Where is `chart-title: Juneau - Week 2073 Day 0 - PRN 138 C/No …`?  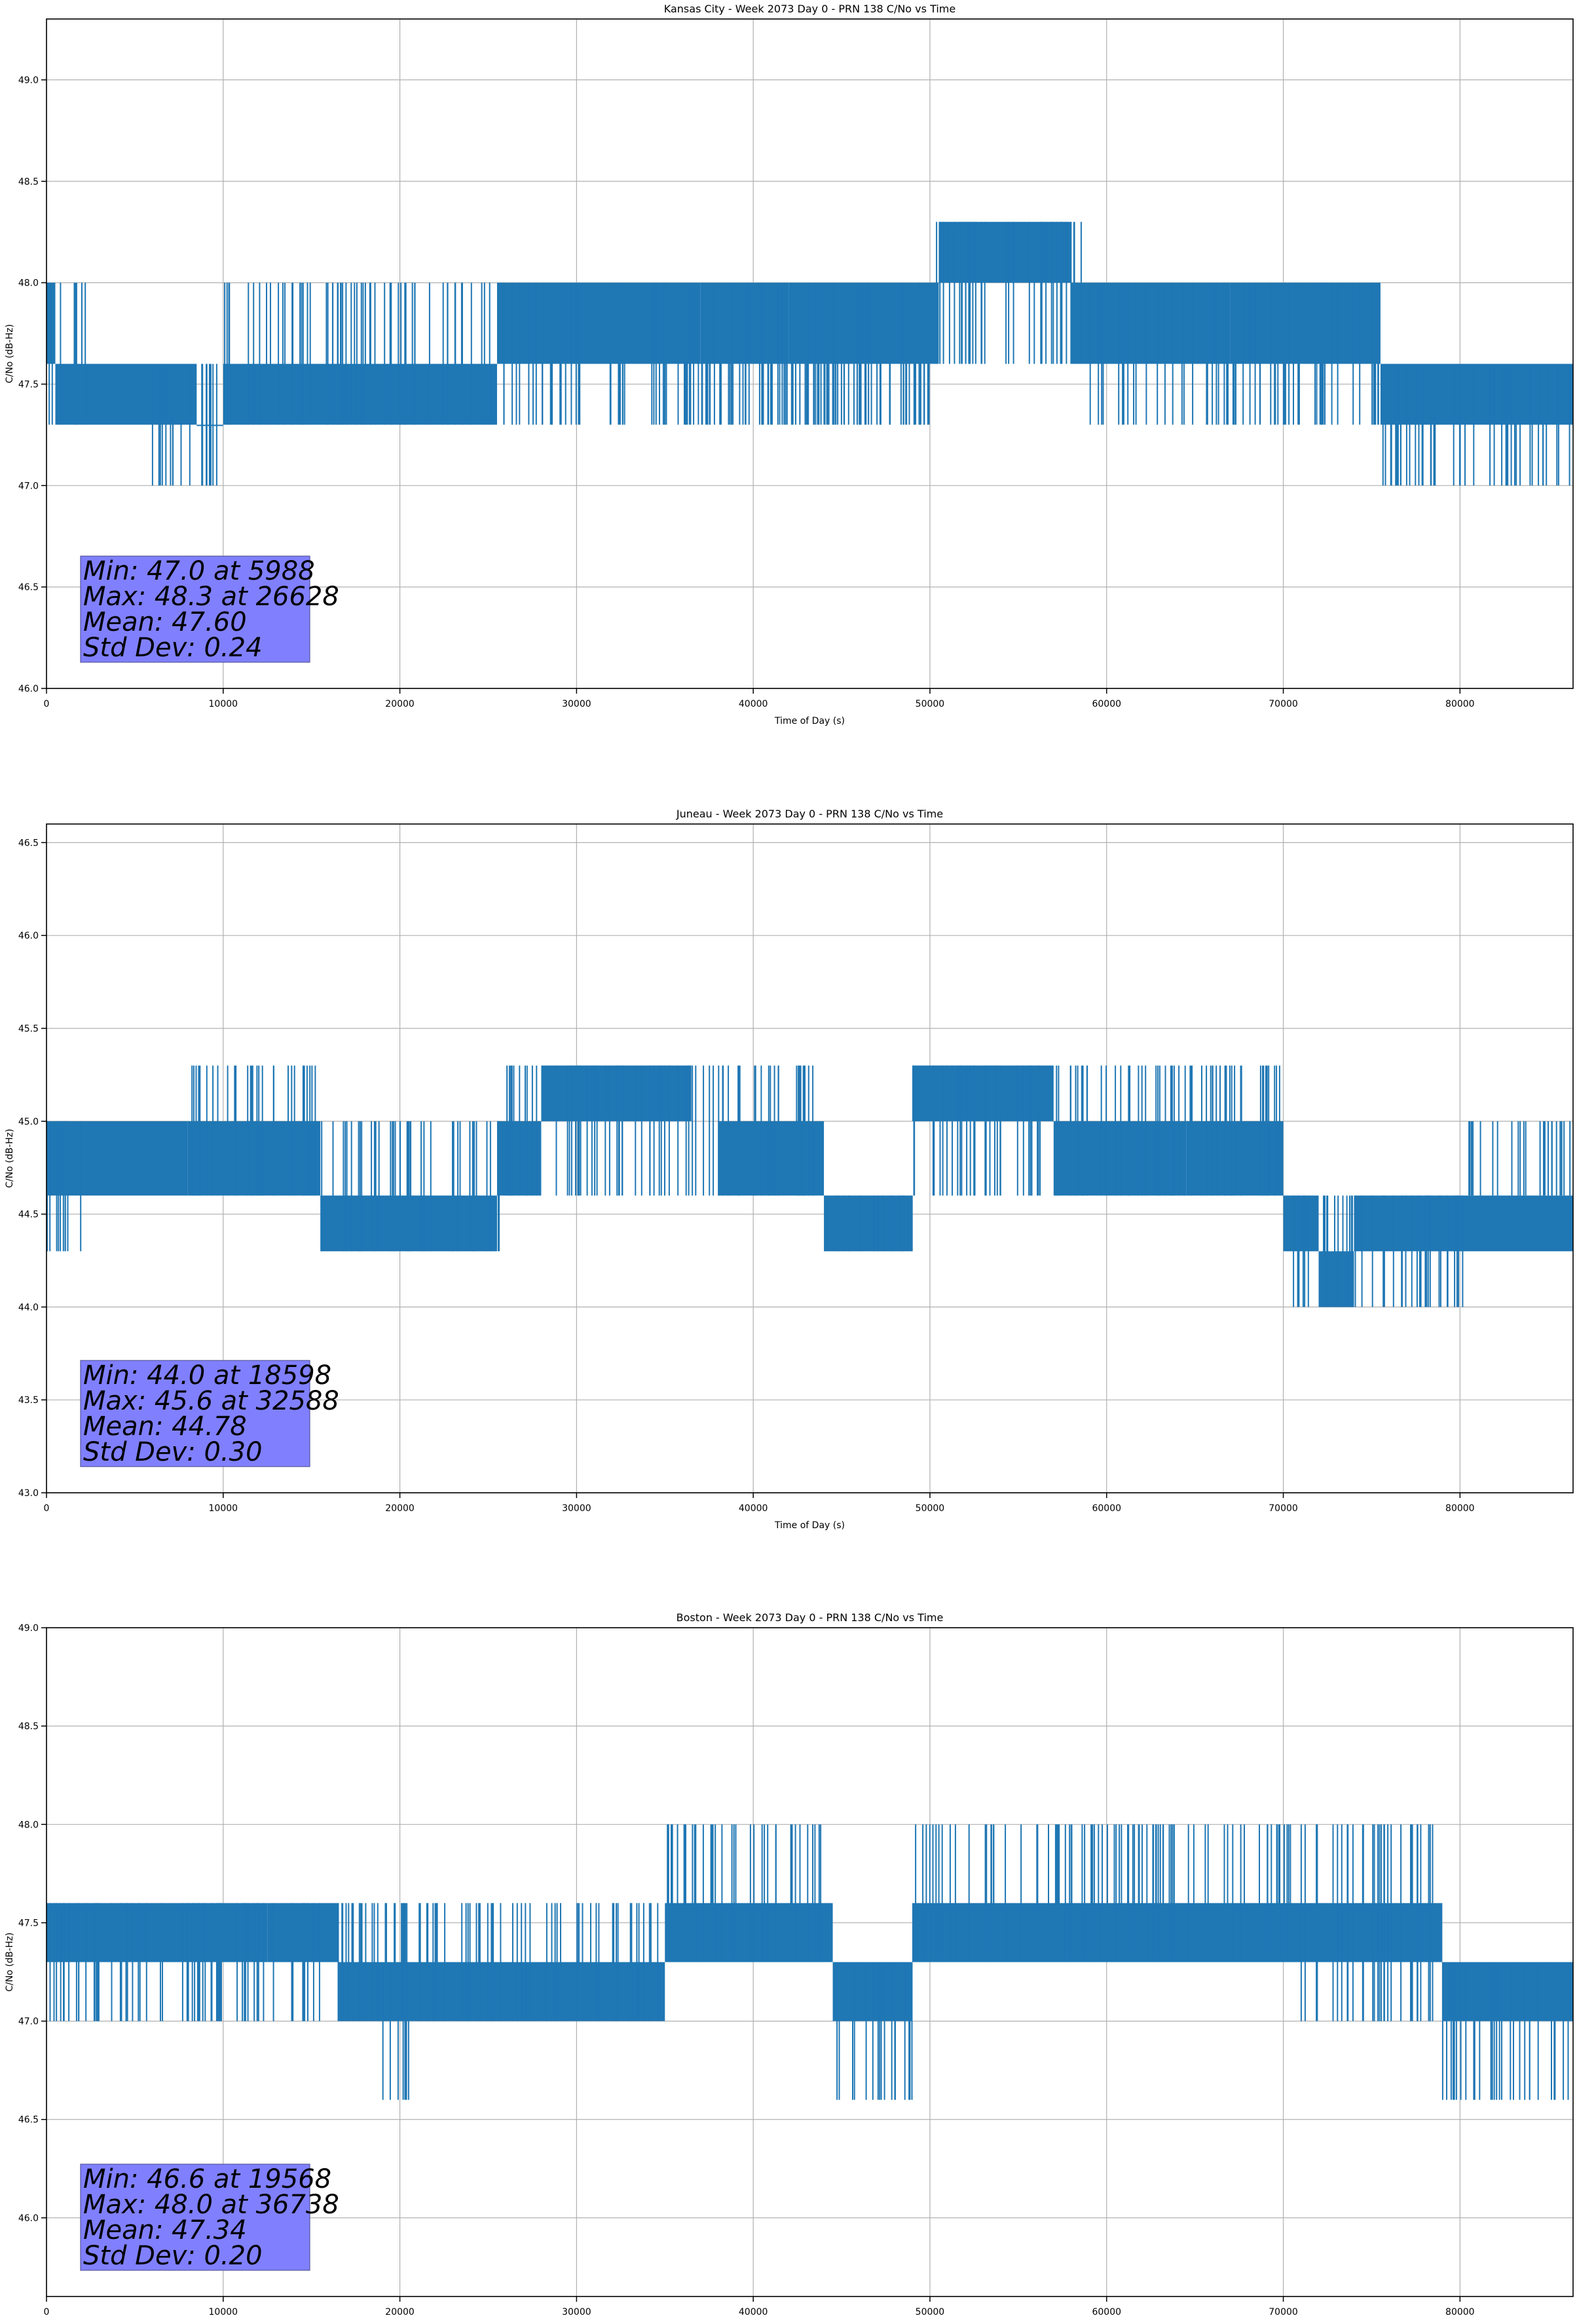 chart-title: Juneau - Week 2073 Day 0 - PRN 138 C/No … is located at coordinates (809, 814).